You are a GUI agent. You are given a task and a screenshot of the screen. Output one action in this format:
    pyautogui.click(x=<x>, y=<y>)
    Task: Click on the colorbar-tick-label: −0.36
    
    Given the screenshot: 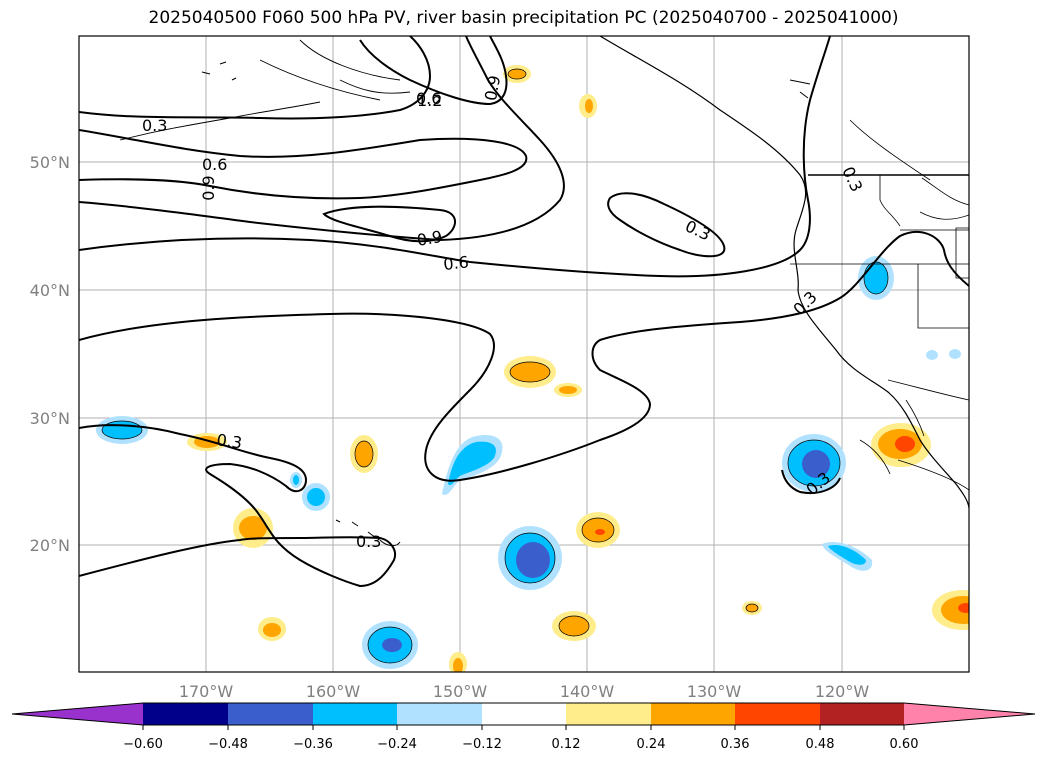 What is the action you would take?
    pyautogui.click(x=313, y=744)
    